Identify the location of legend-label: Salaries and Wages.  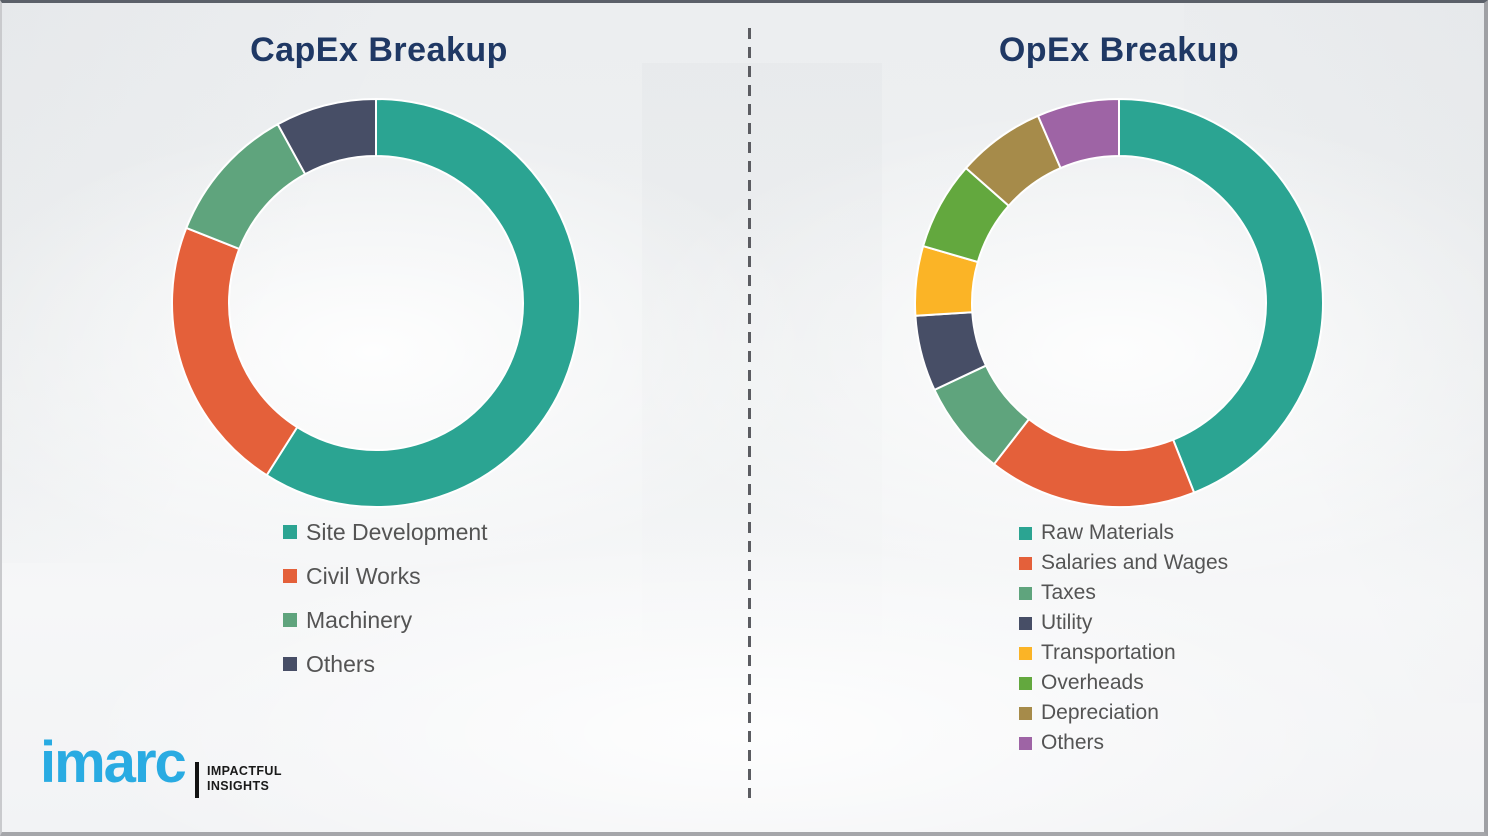
(1135, 562).